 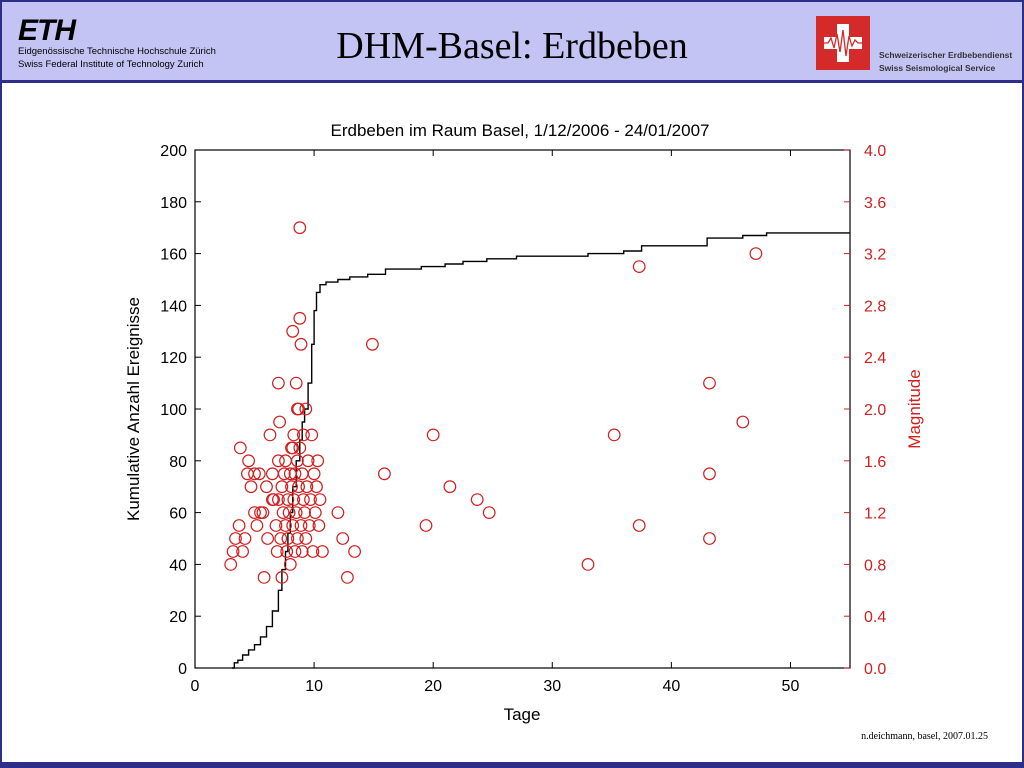 I want to click on x-tick-label: 40, so click(x=671, y=686).